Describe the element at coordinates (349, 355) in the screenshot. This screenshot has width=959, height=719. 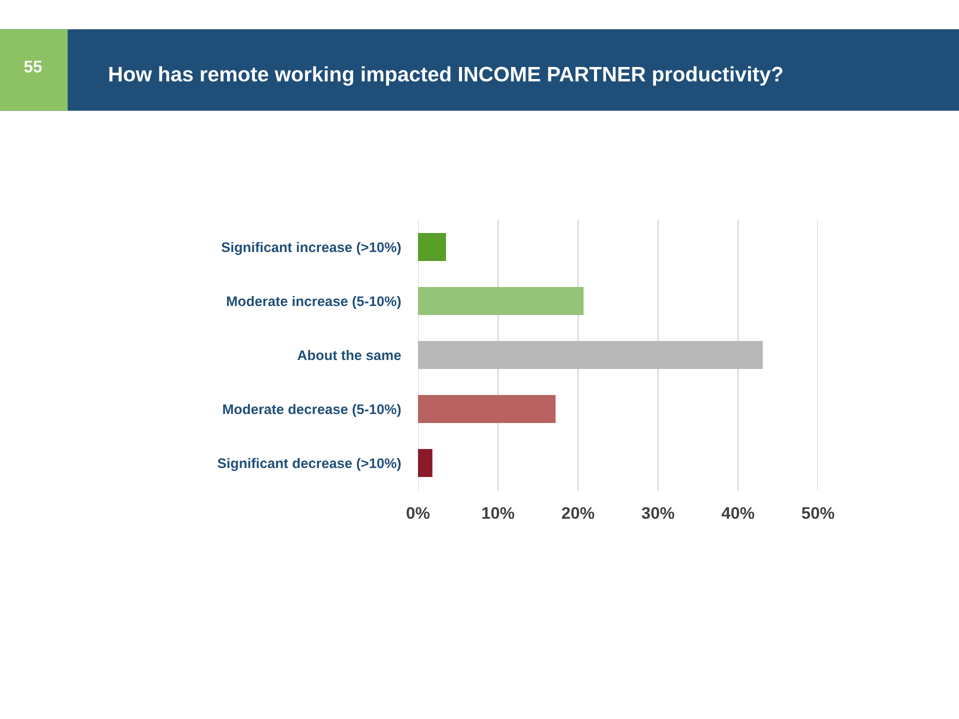
I see `y-tick-label: About the same` at that location.